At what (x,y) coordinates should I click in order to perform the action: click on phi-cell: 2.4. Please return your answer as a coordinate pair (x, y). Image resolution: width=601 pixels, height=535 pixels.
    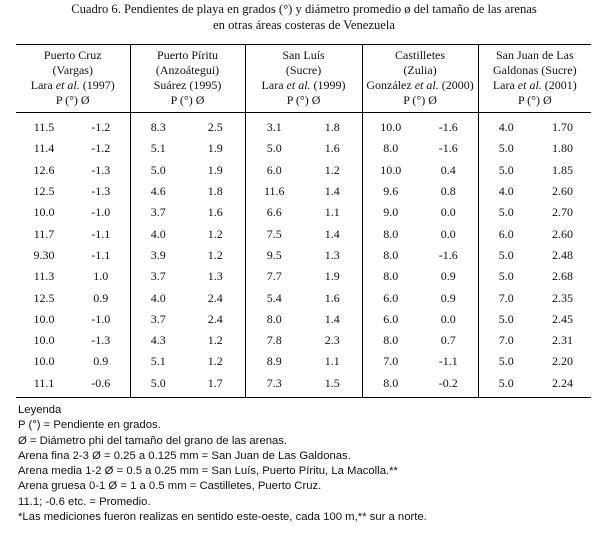
    Looking at the image, I should click on (215, 297).